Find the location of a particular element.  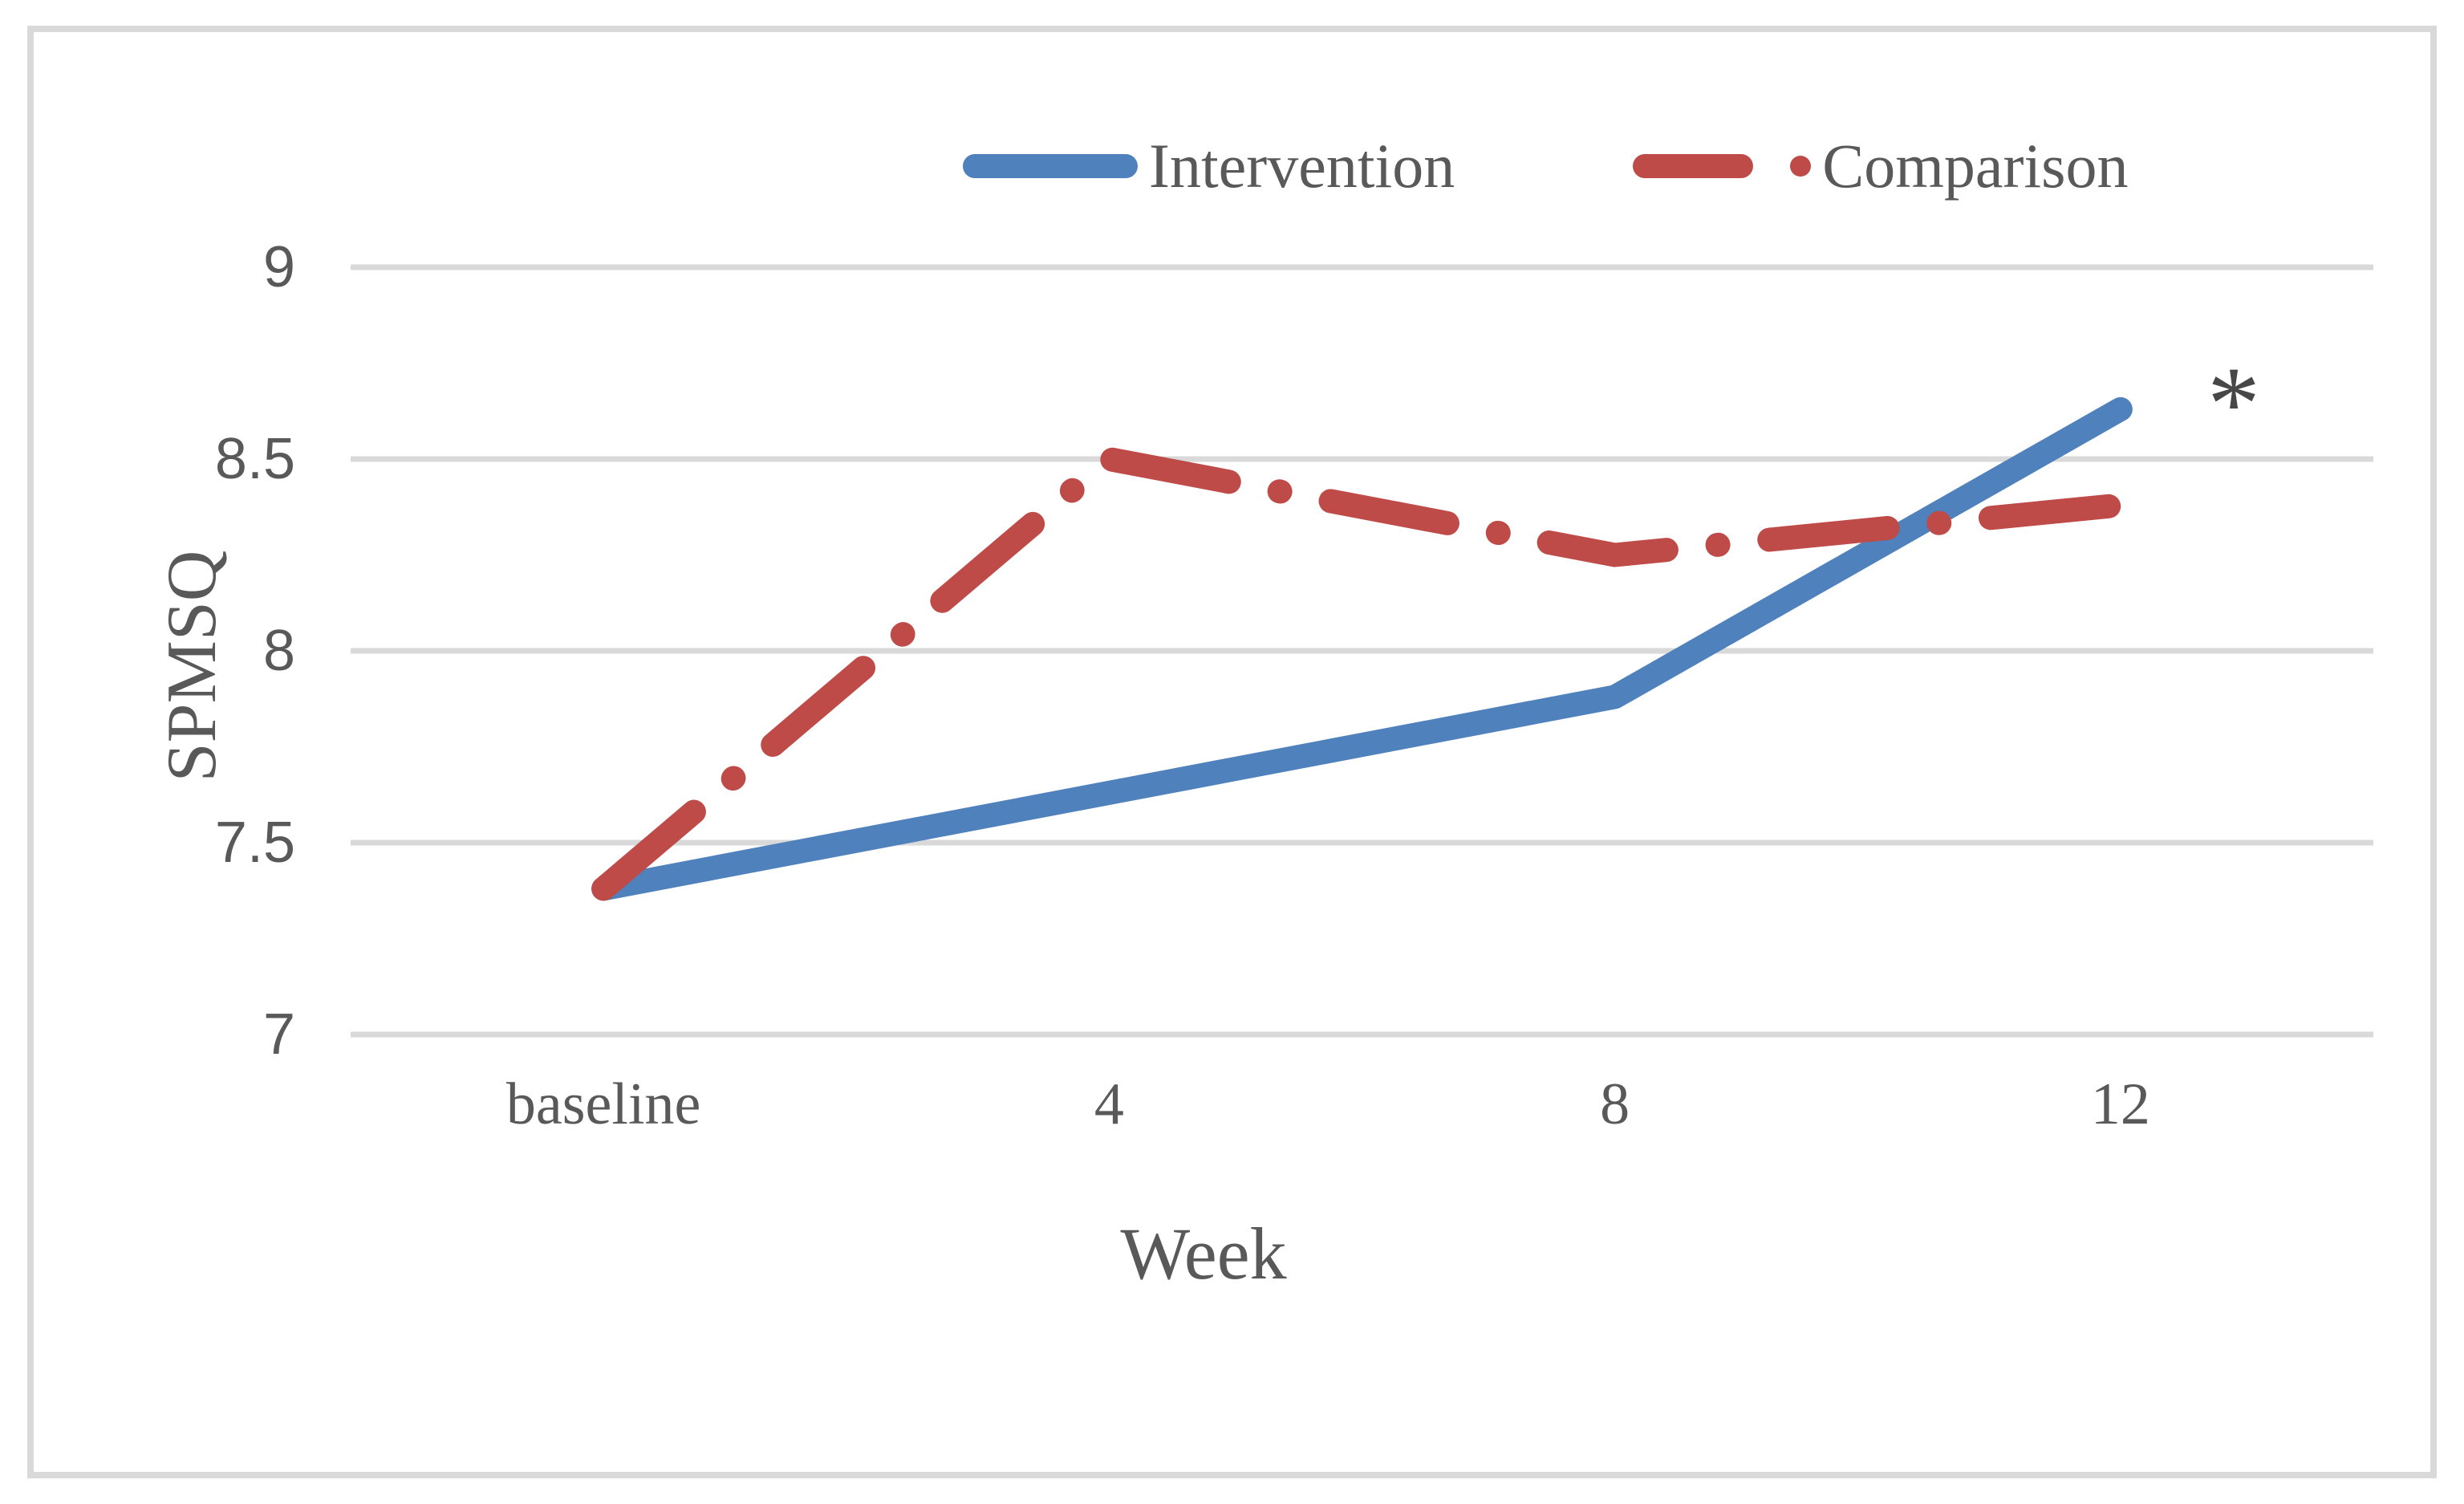

x-tick-label: 4 is located at coordinates (1109, 1104).